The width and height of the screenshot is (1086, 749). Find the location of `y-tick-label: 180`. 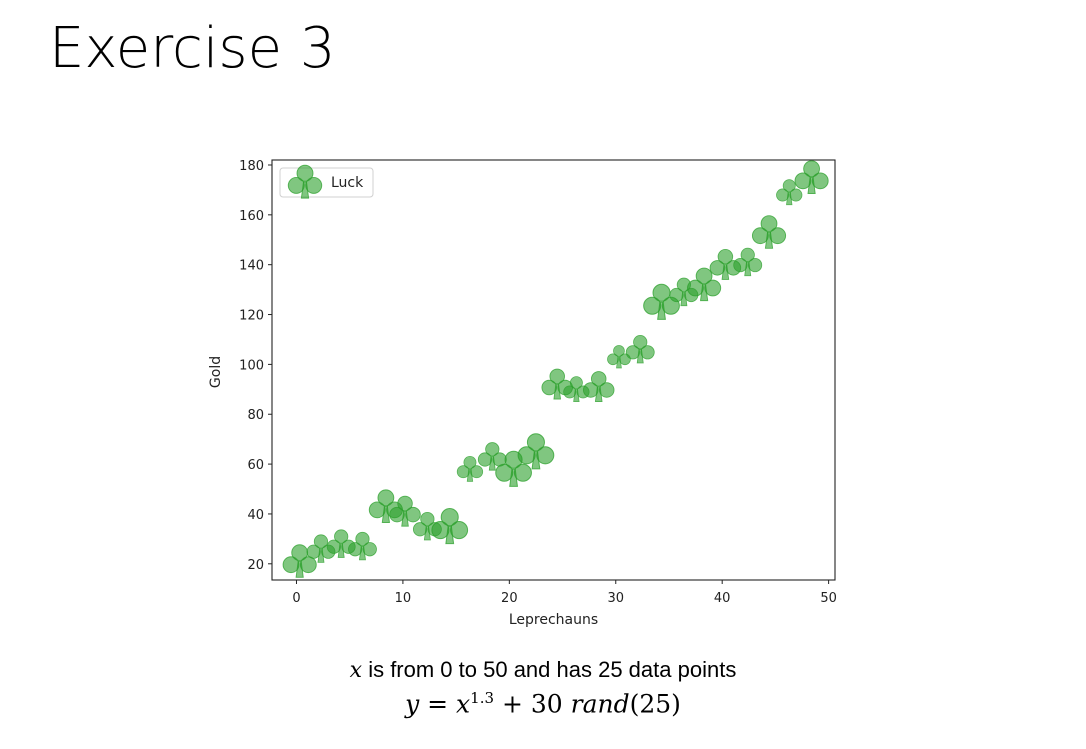

y-tick-label: 180 is located at coordinates (251, 166).